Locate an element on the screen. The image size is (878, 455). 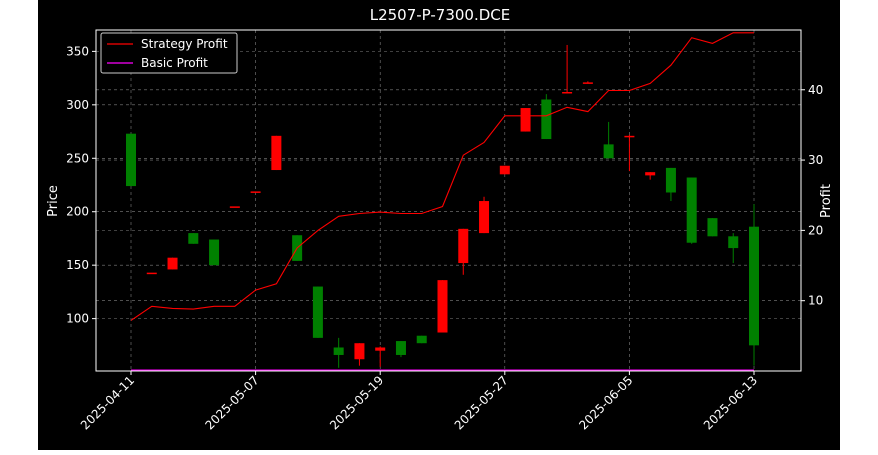
y-tick-label: 100 is located at coordinates (77, 319).